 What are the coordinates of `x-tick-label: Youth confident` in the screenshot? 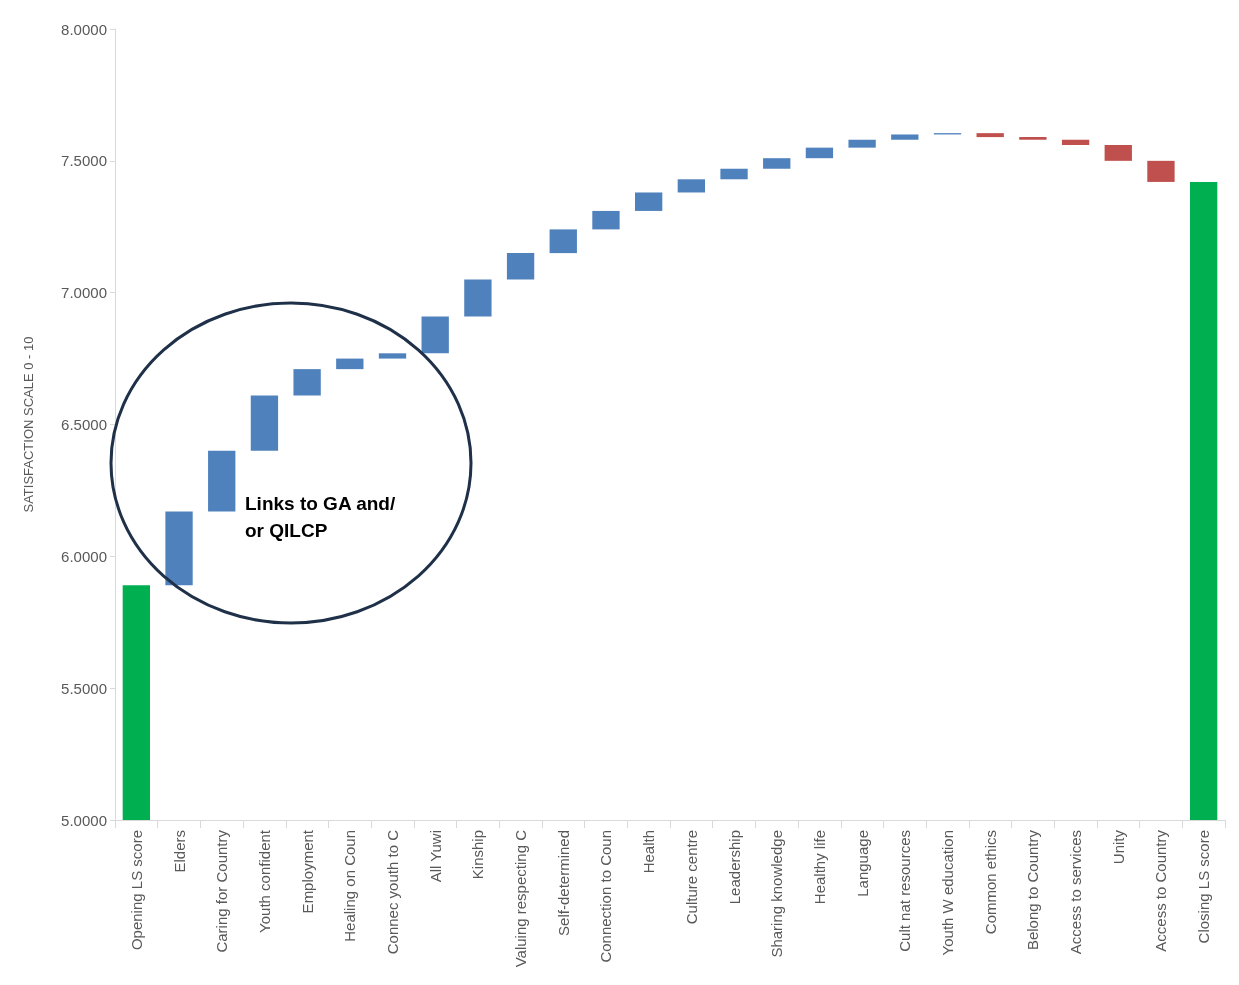 It's located at (264, 881).